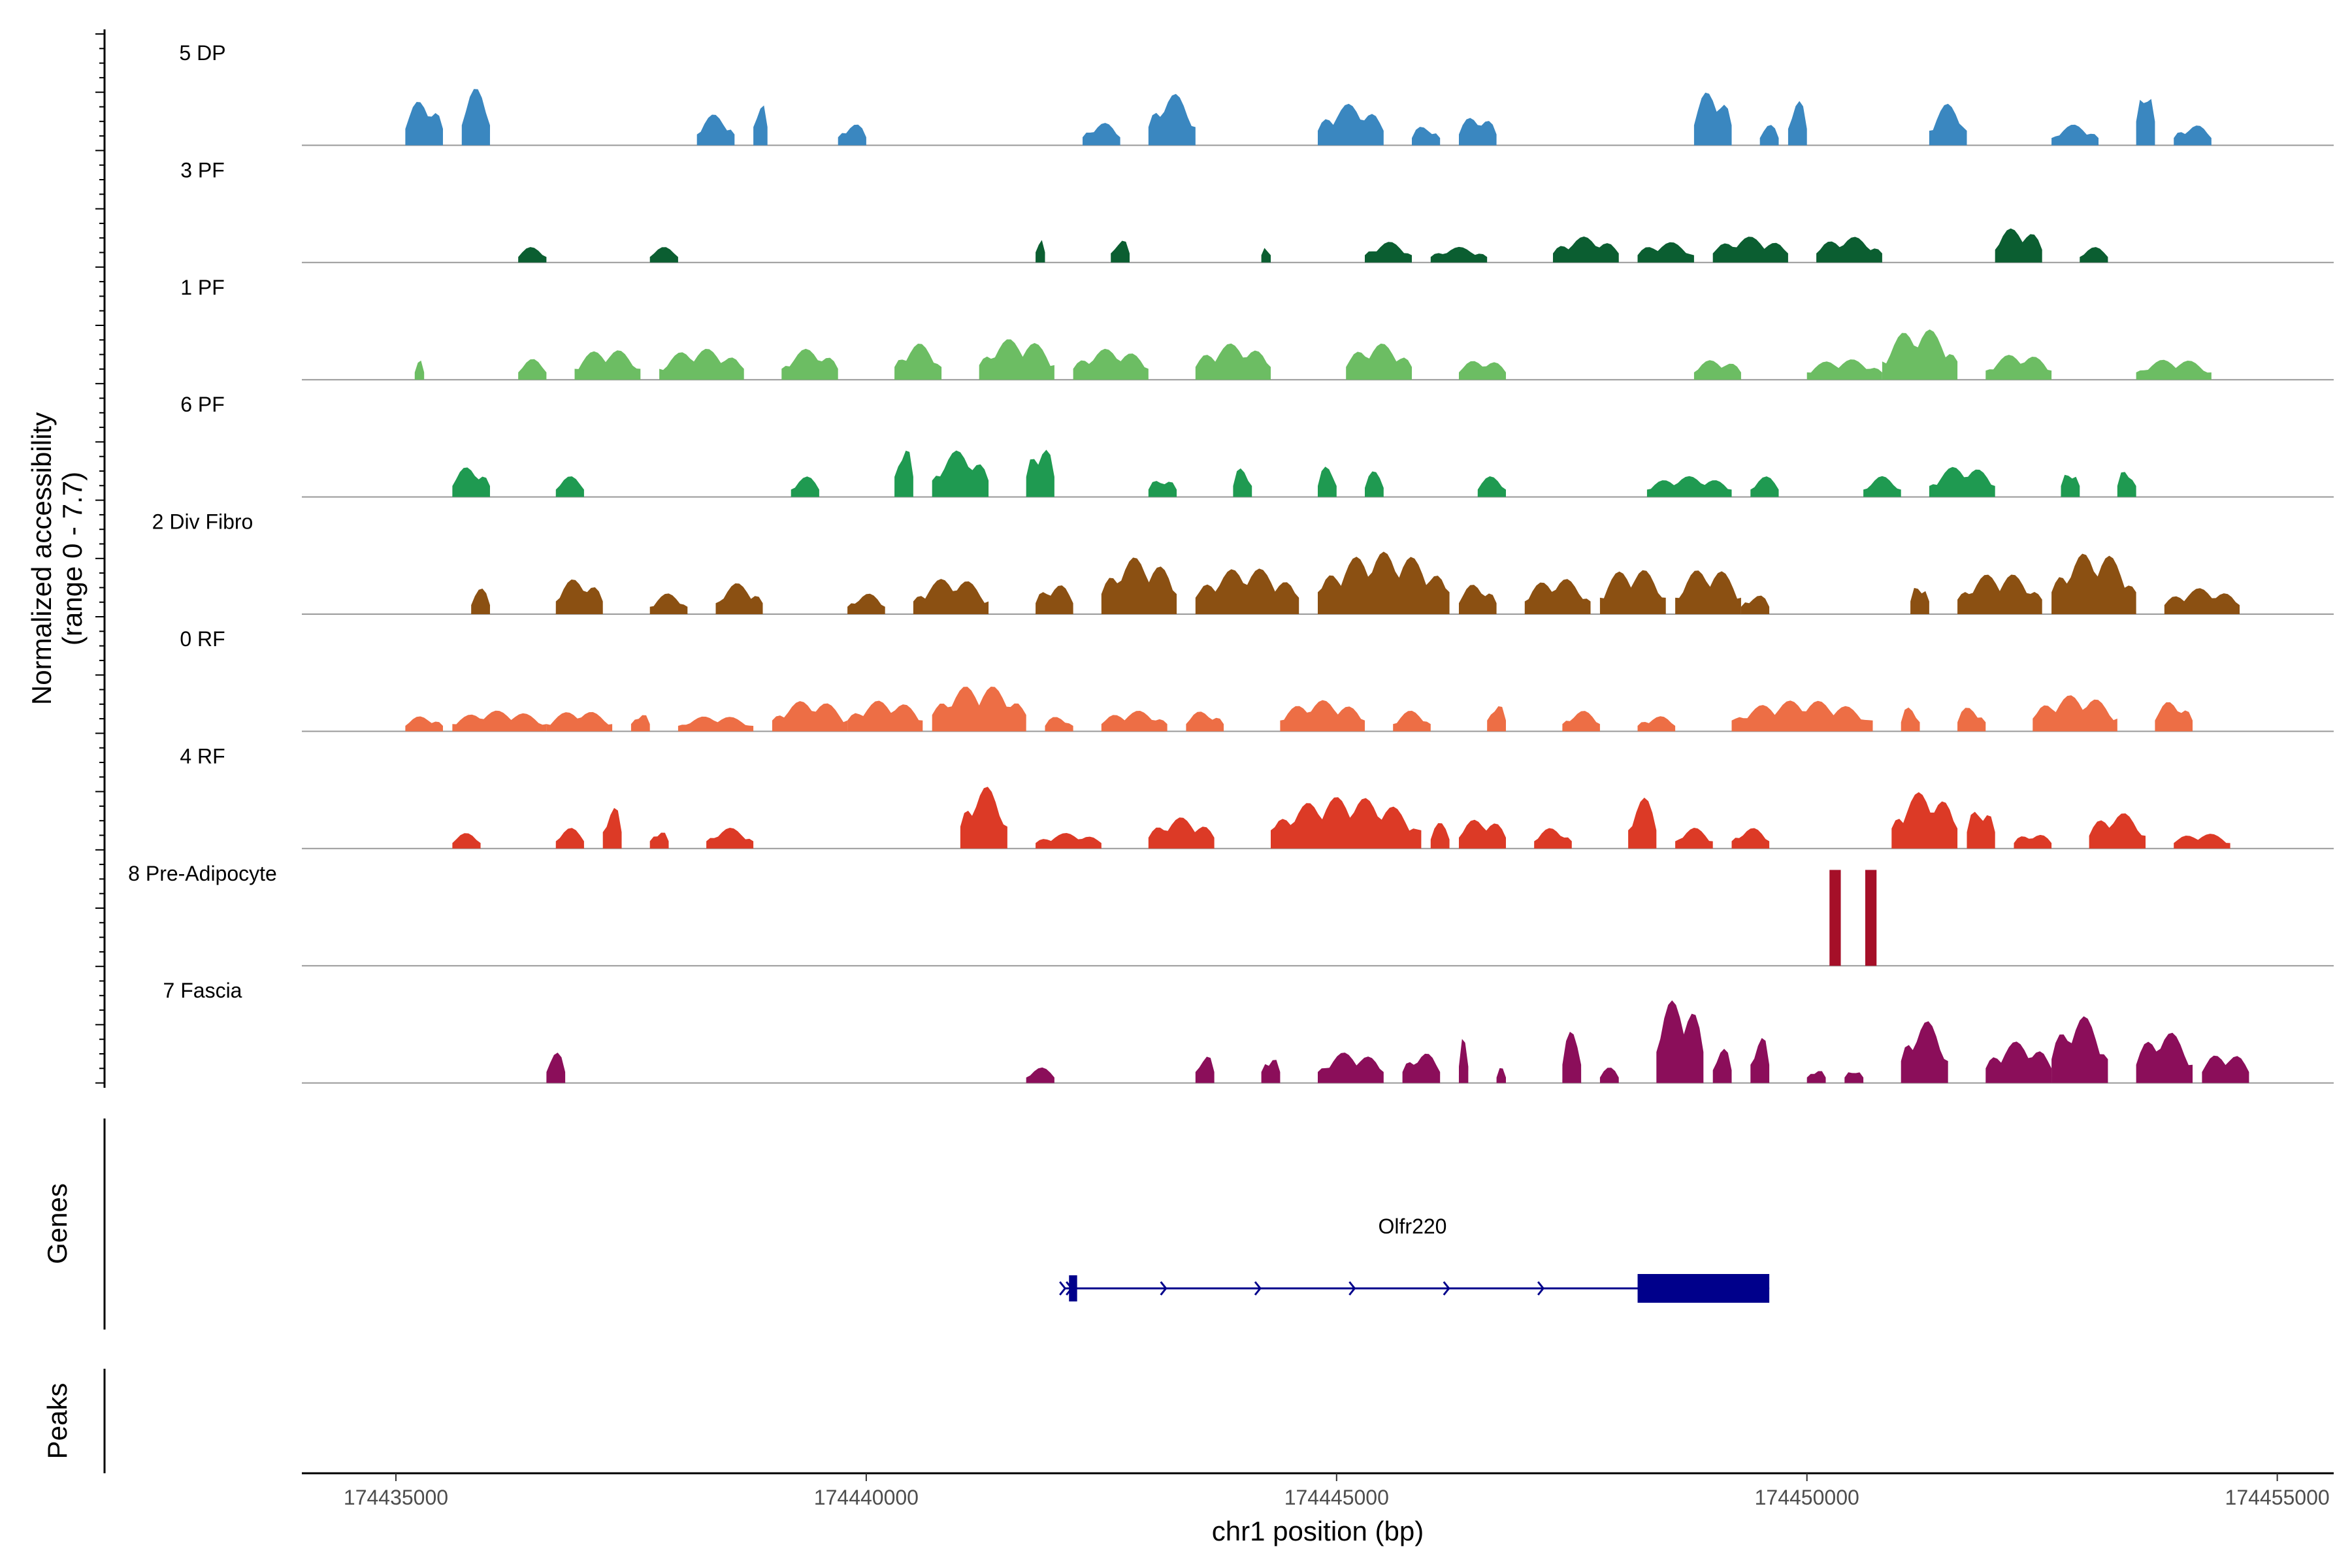 The height and width of the screenshot is (1568, 2352). I want to click on track-7: 8 Pre-Adipocyte, so click(1231, 914).